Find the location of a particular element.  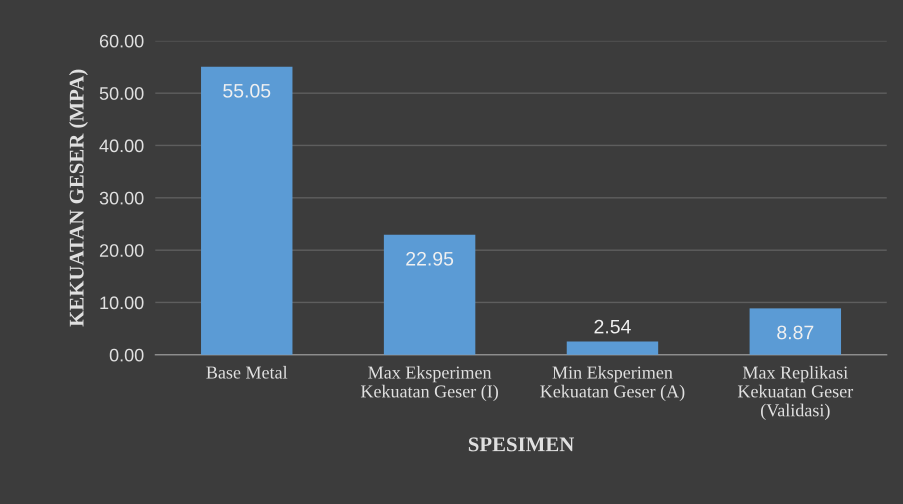

x-tick-label: Min Eksperimen Kekuatan Geser (A) is located at coordinates (612, 384).